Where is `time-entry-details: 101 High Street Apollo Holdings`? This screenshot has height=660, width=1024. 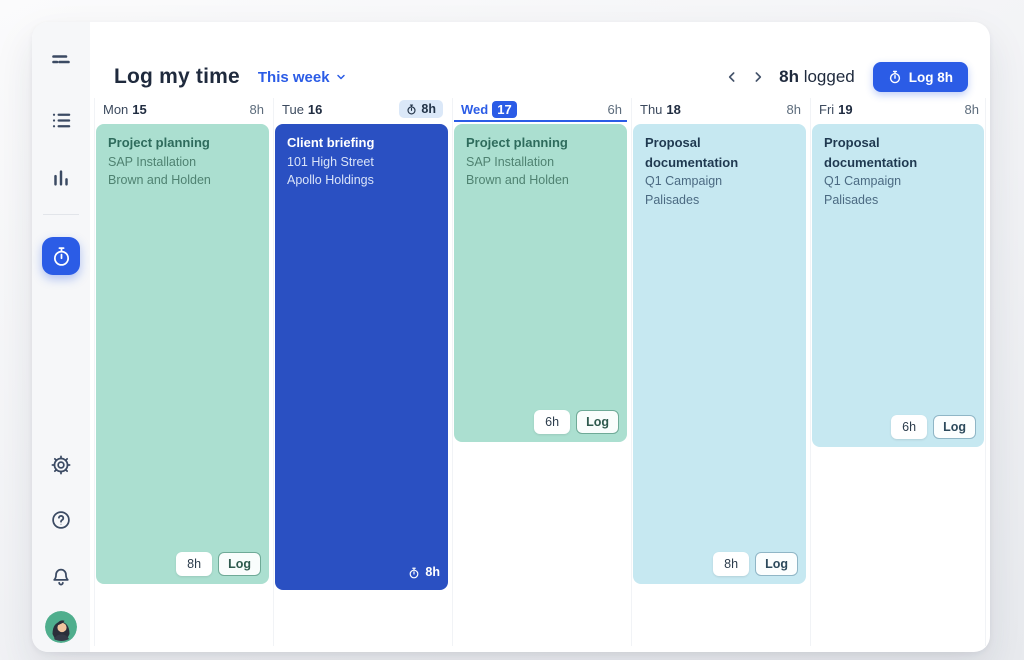 time-entry-details: 101 High Street Apollo Holdings is located at coordinates (361, 172).